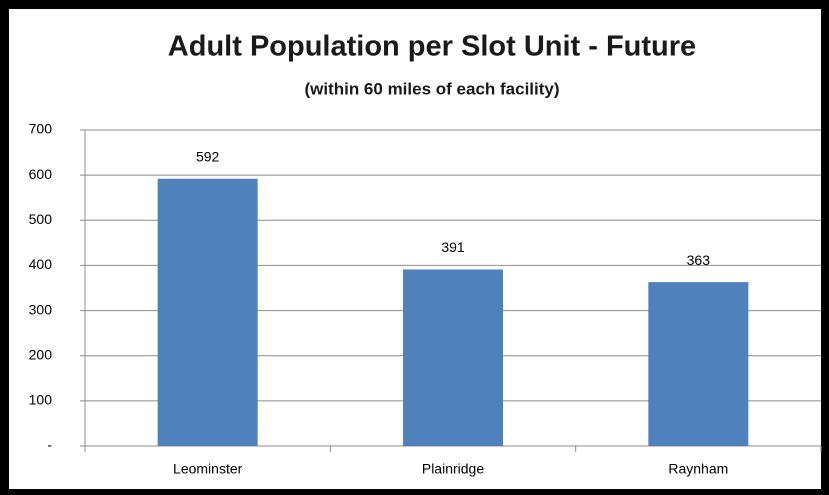 The image size is (829, 495). What do you see at coordinates (699, 260) in the screenshot?
I see `data-label: 363` at bounding box center [699, 260].